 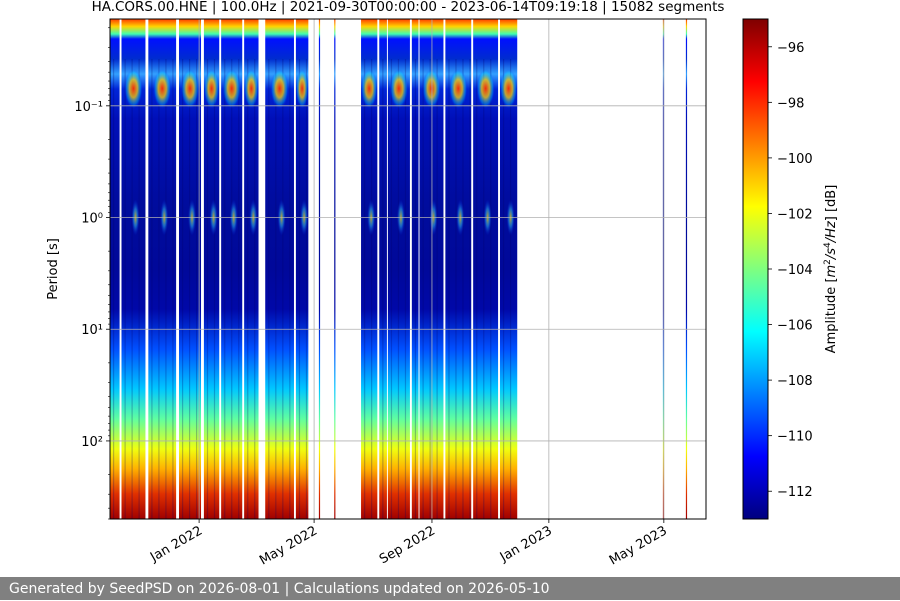 I want to click on x-tick-label: May 2022, so click(x=288, y=545).